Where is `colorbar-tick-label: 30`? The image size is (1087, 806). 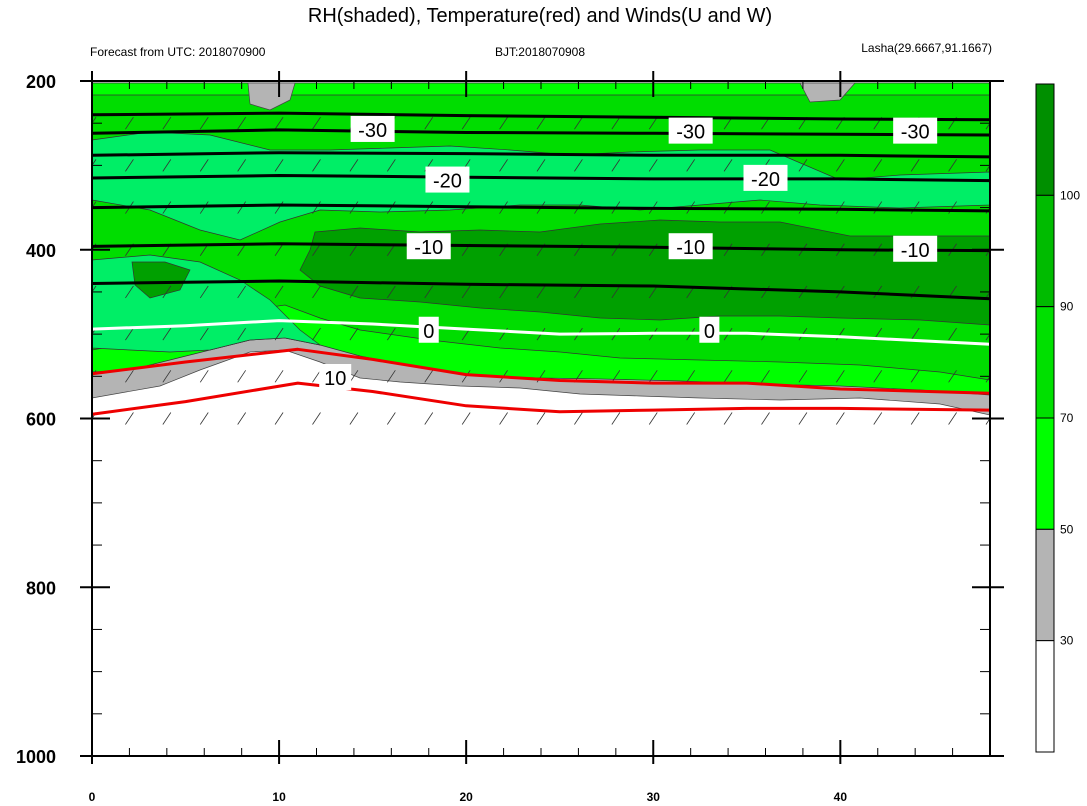
colorbar-tick-label: 30 is located at coordinates (1067, 641).